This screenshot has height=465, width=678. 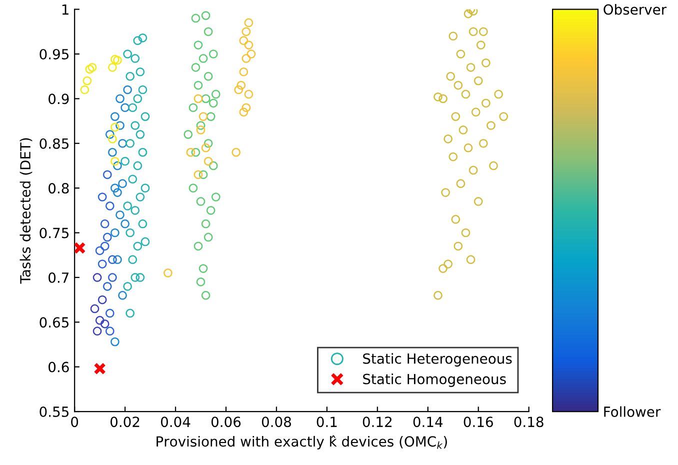 What do you see at coordinates (529, 422) in the screenshot?
I see `x-tick-label: 0.18` at bounding box center [529, 422].